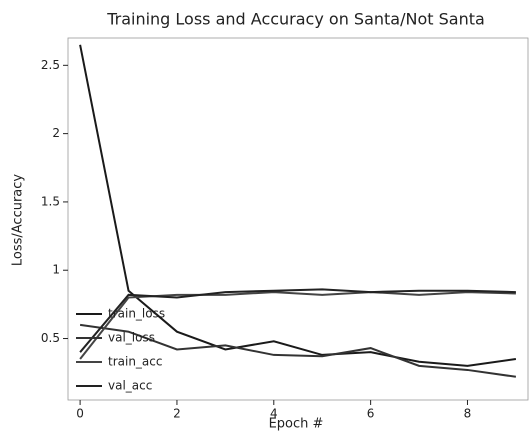  What do you see at coordinates (50, 65) in the screenshot?
I see `y-tick-label: 2.5` at bounding box center [50, 65].